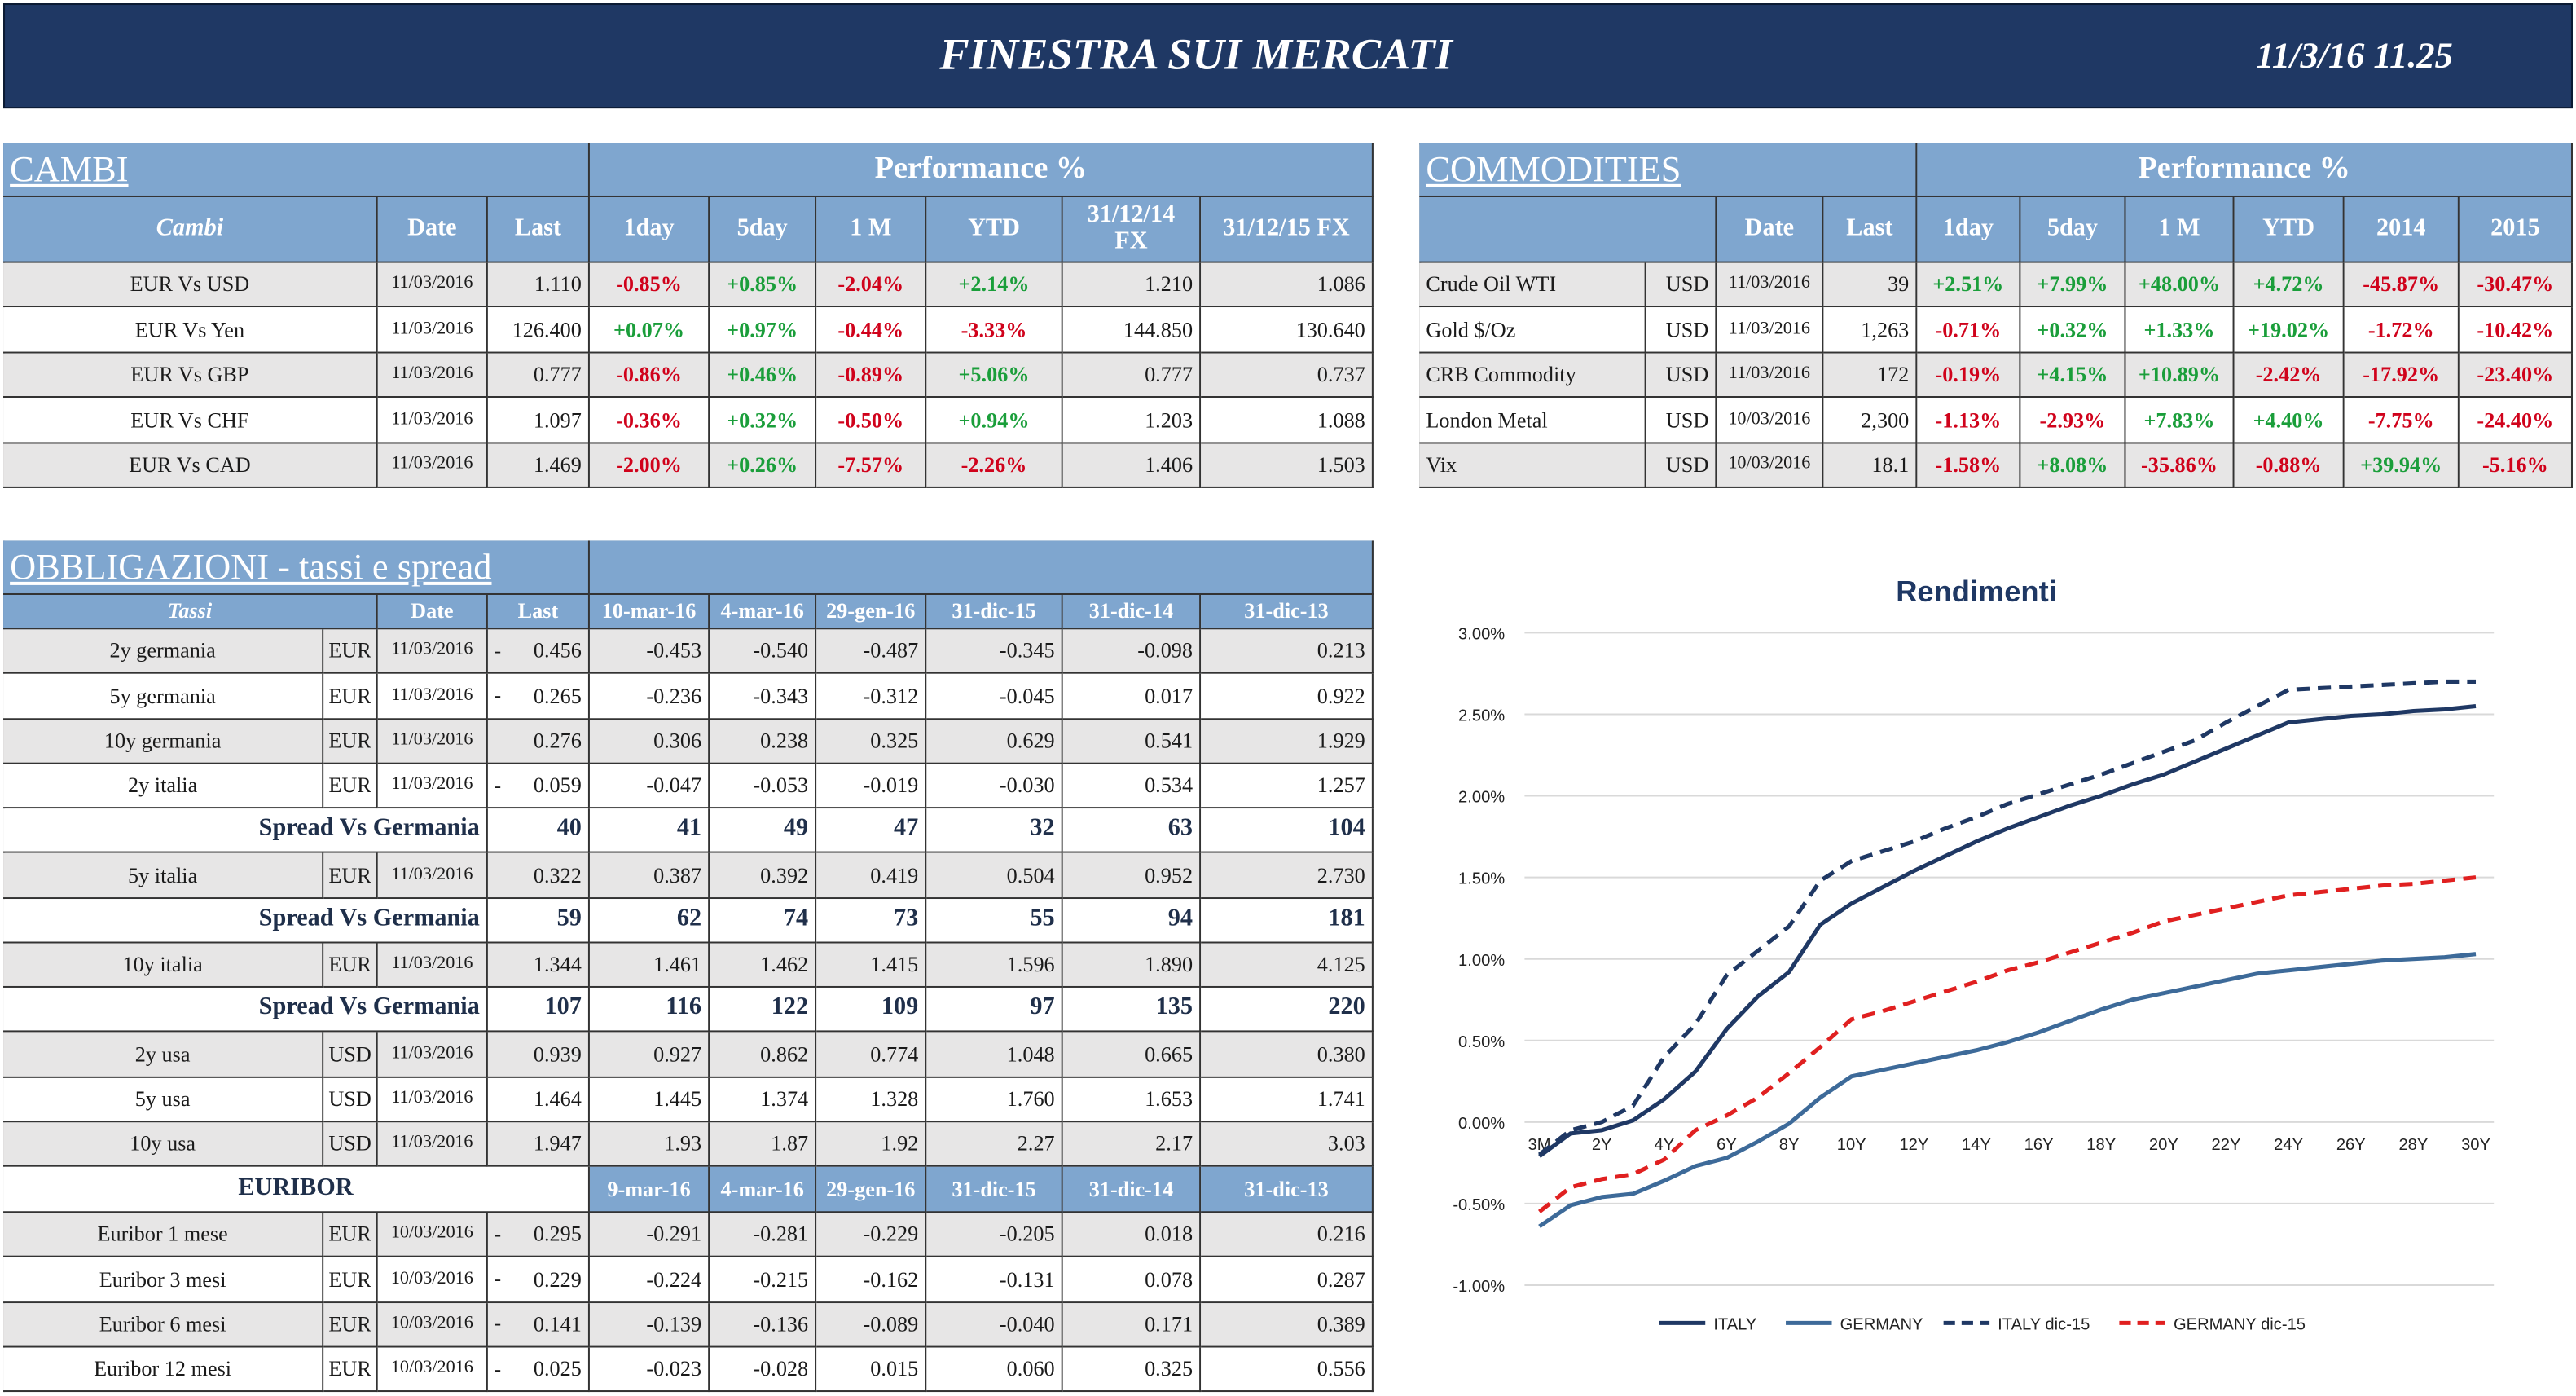 This screenshot has height=1396, width=2576. What do you see at coordinates (871, 1054) in the screenshot?
I see `table-cell: 0.774` at bounding box center [871, 1054].